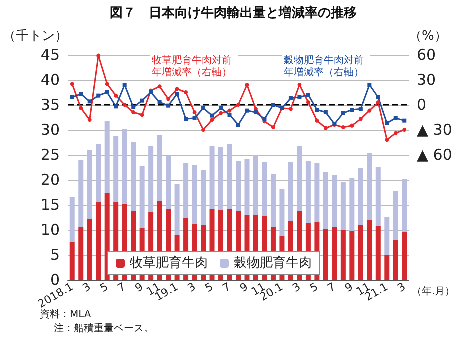  I want to click on y-tick-label: 35, so click(50, 105).